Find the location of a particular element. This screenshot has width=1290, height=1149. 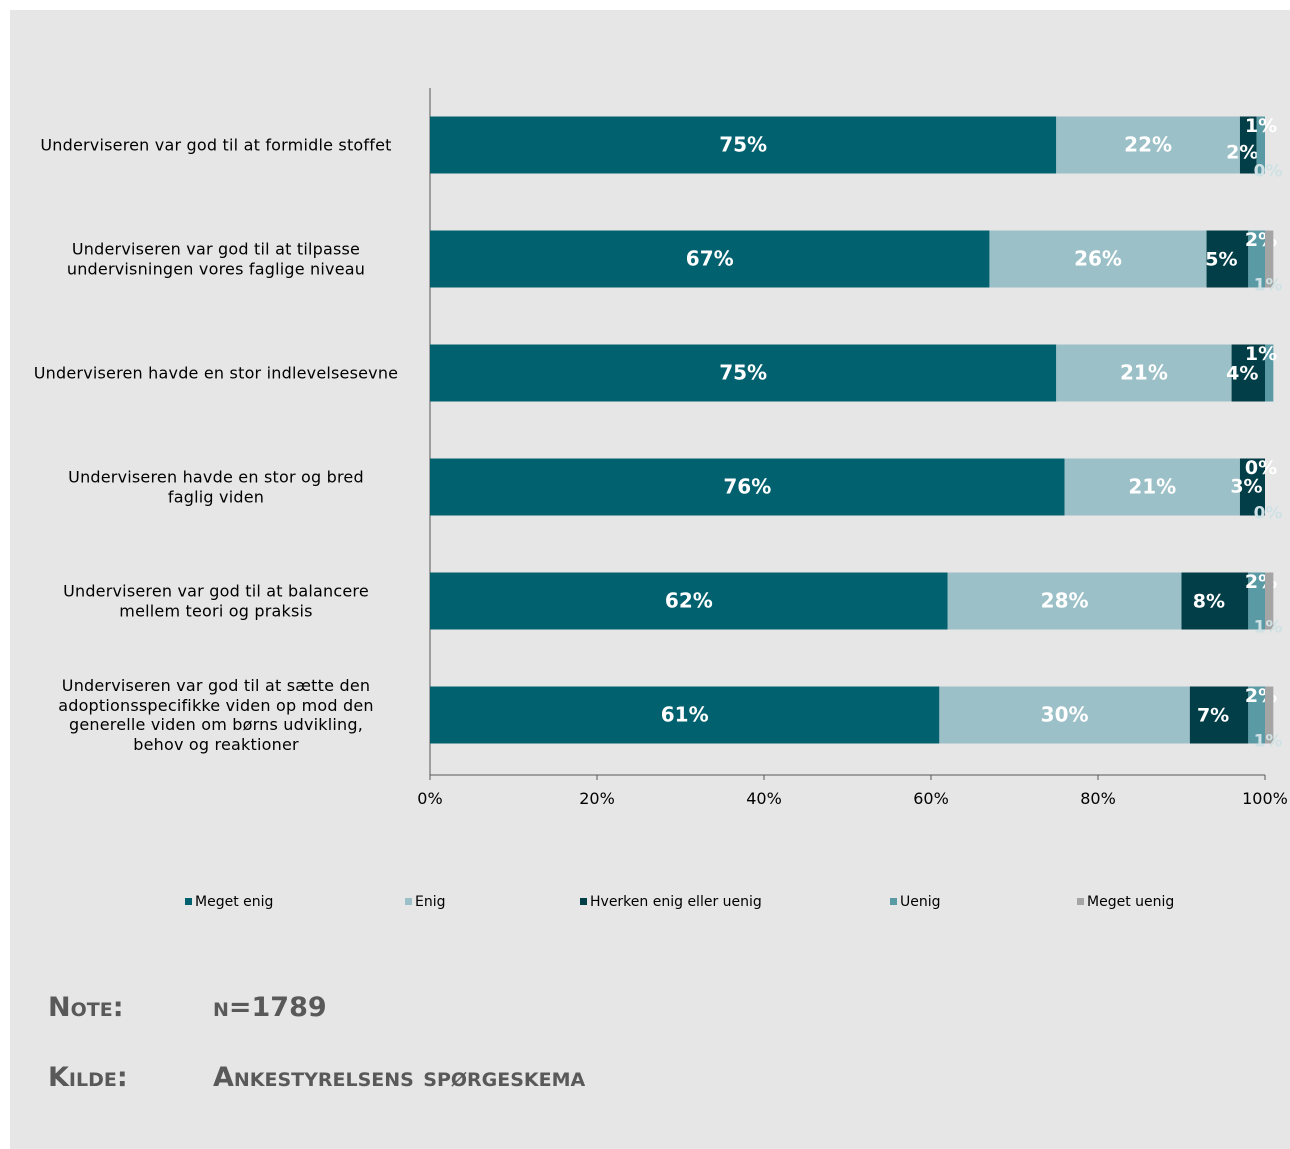

value-label: 26% is located at coordinates (1098, 259).